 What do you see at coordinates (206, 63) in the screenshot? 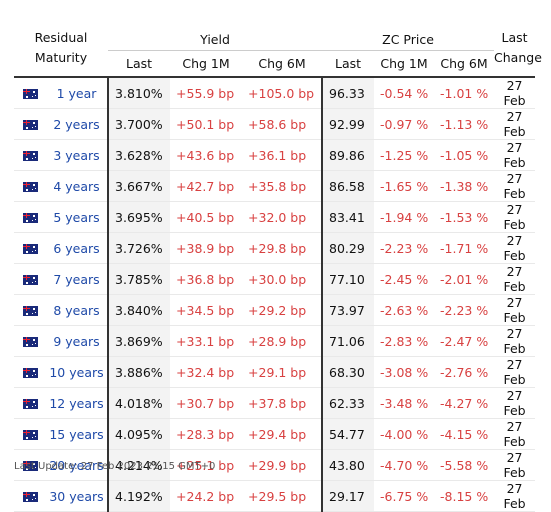
I see `yield-chg1m-header: Chg 1M` at bounding box center [206, 63].